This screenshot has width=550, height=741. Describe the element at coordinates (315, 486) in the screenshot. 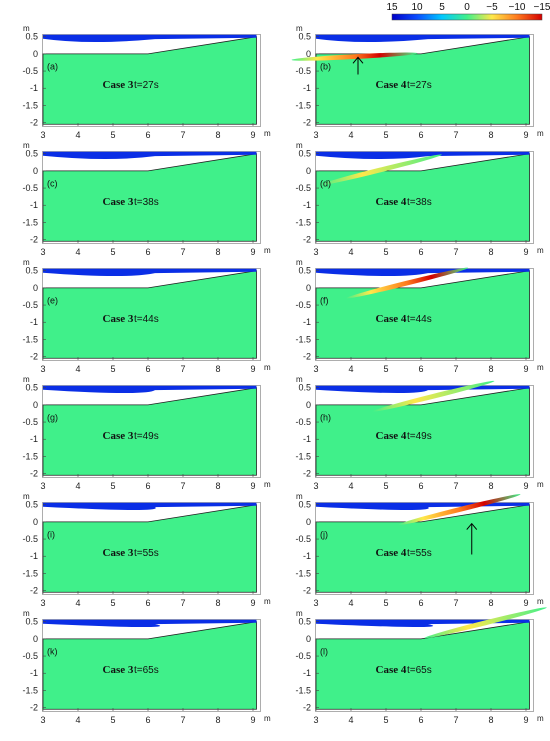

I see `x-tick-label: 3` at that location.